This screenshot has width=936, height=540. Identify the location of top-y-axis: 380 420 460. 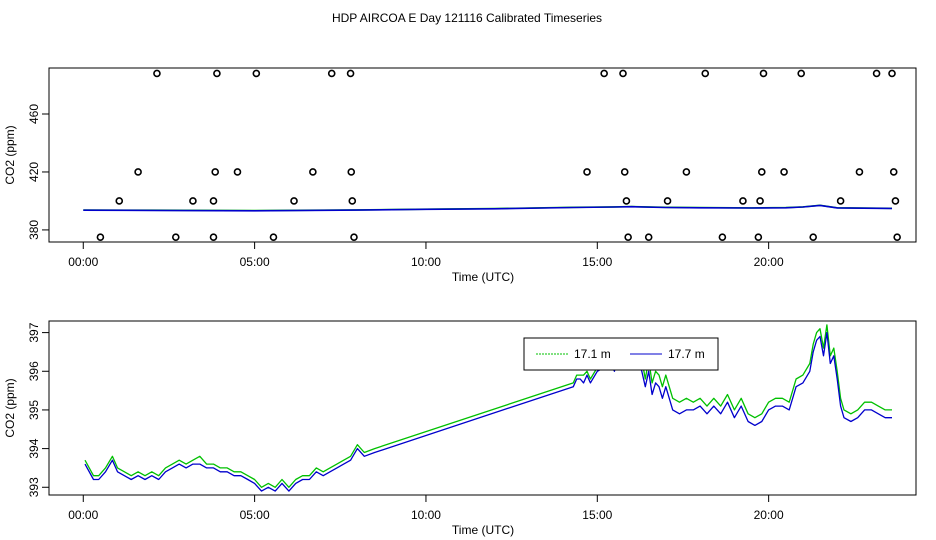
(38, 172).